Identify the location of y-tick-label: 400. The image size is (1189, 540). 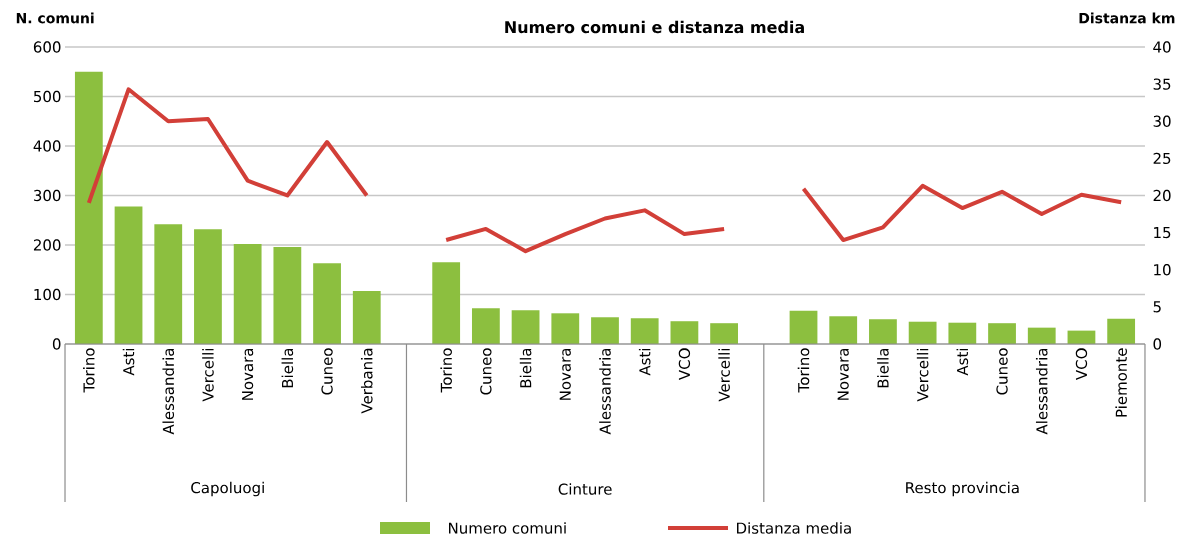
(47, 146).